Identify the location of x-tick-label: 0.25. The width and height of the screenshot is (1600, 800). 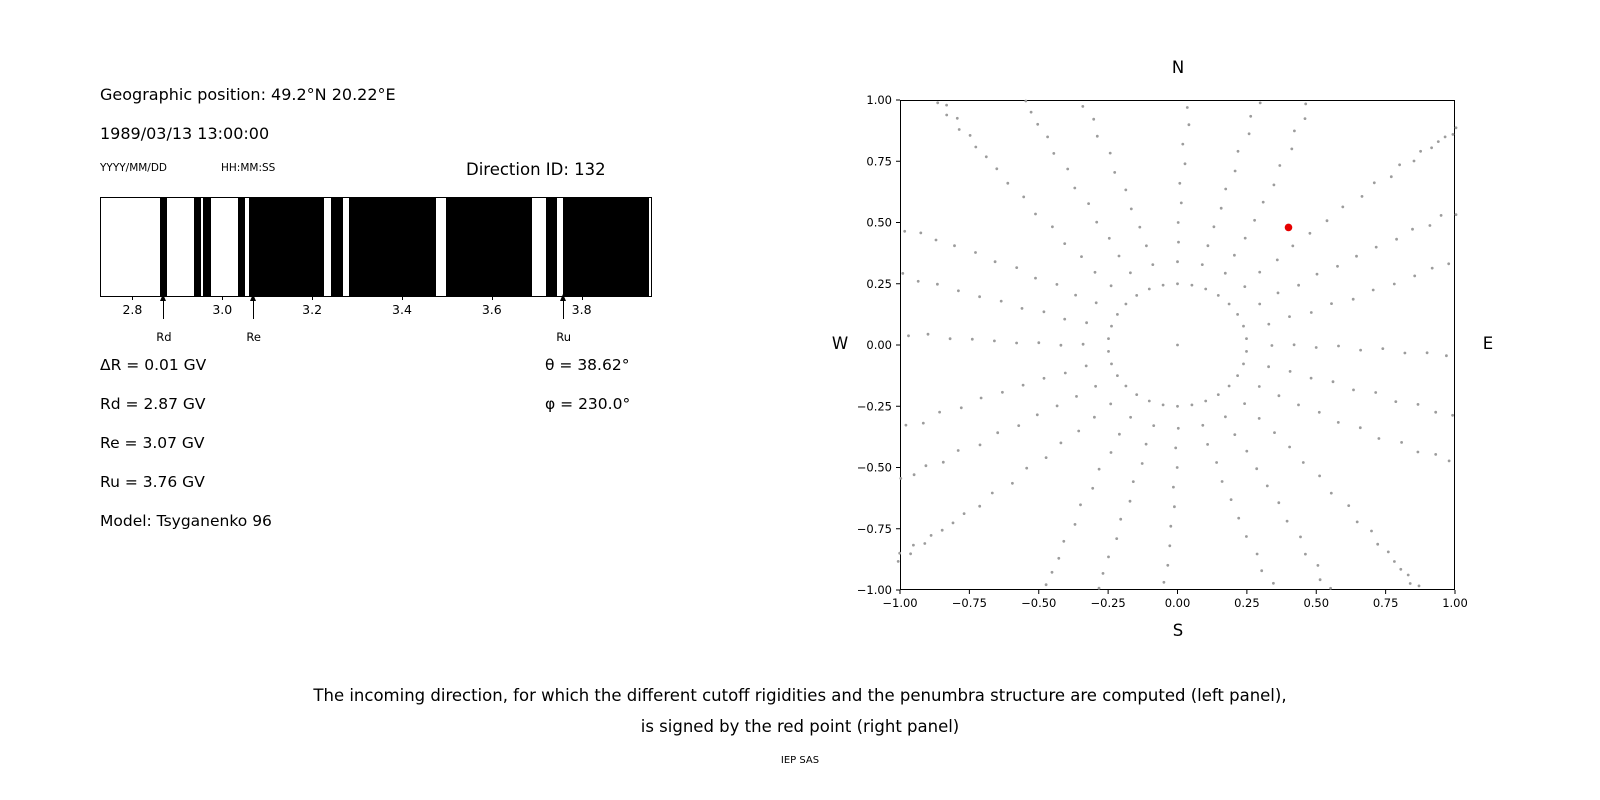
(1247, 603).